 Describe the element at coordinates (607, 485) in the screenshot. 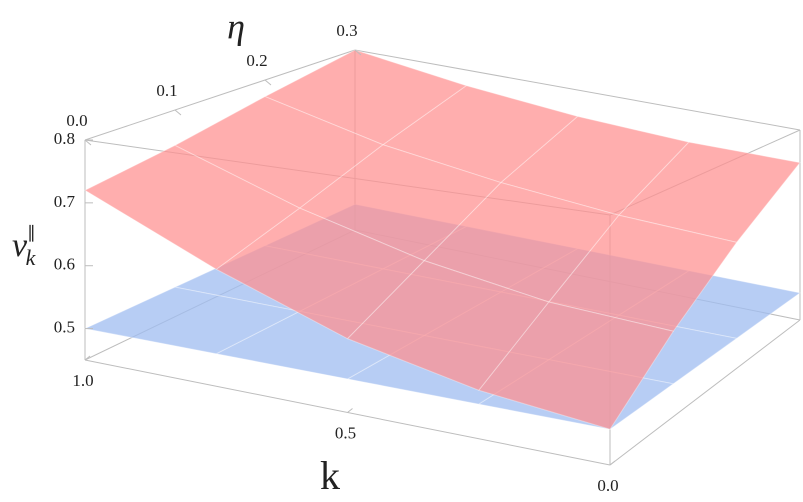

I see `k-tick-label: 0.0` at that location.